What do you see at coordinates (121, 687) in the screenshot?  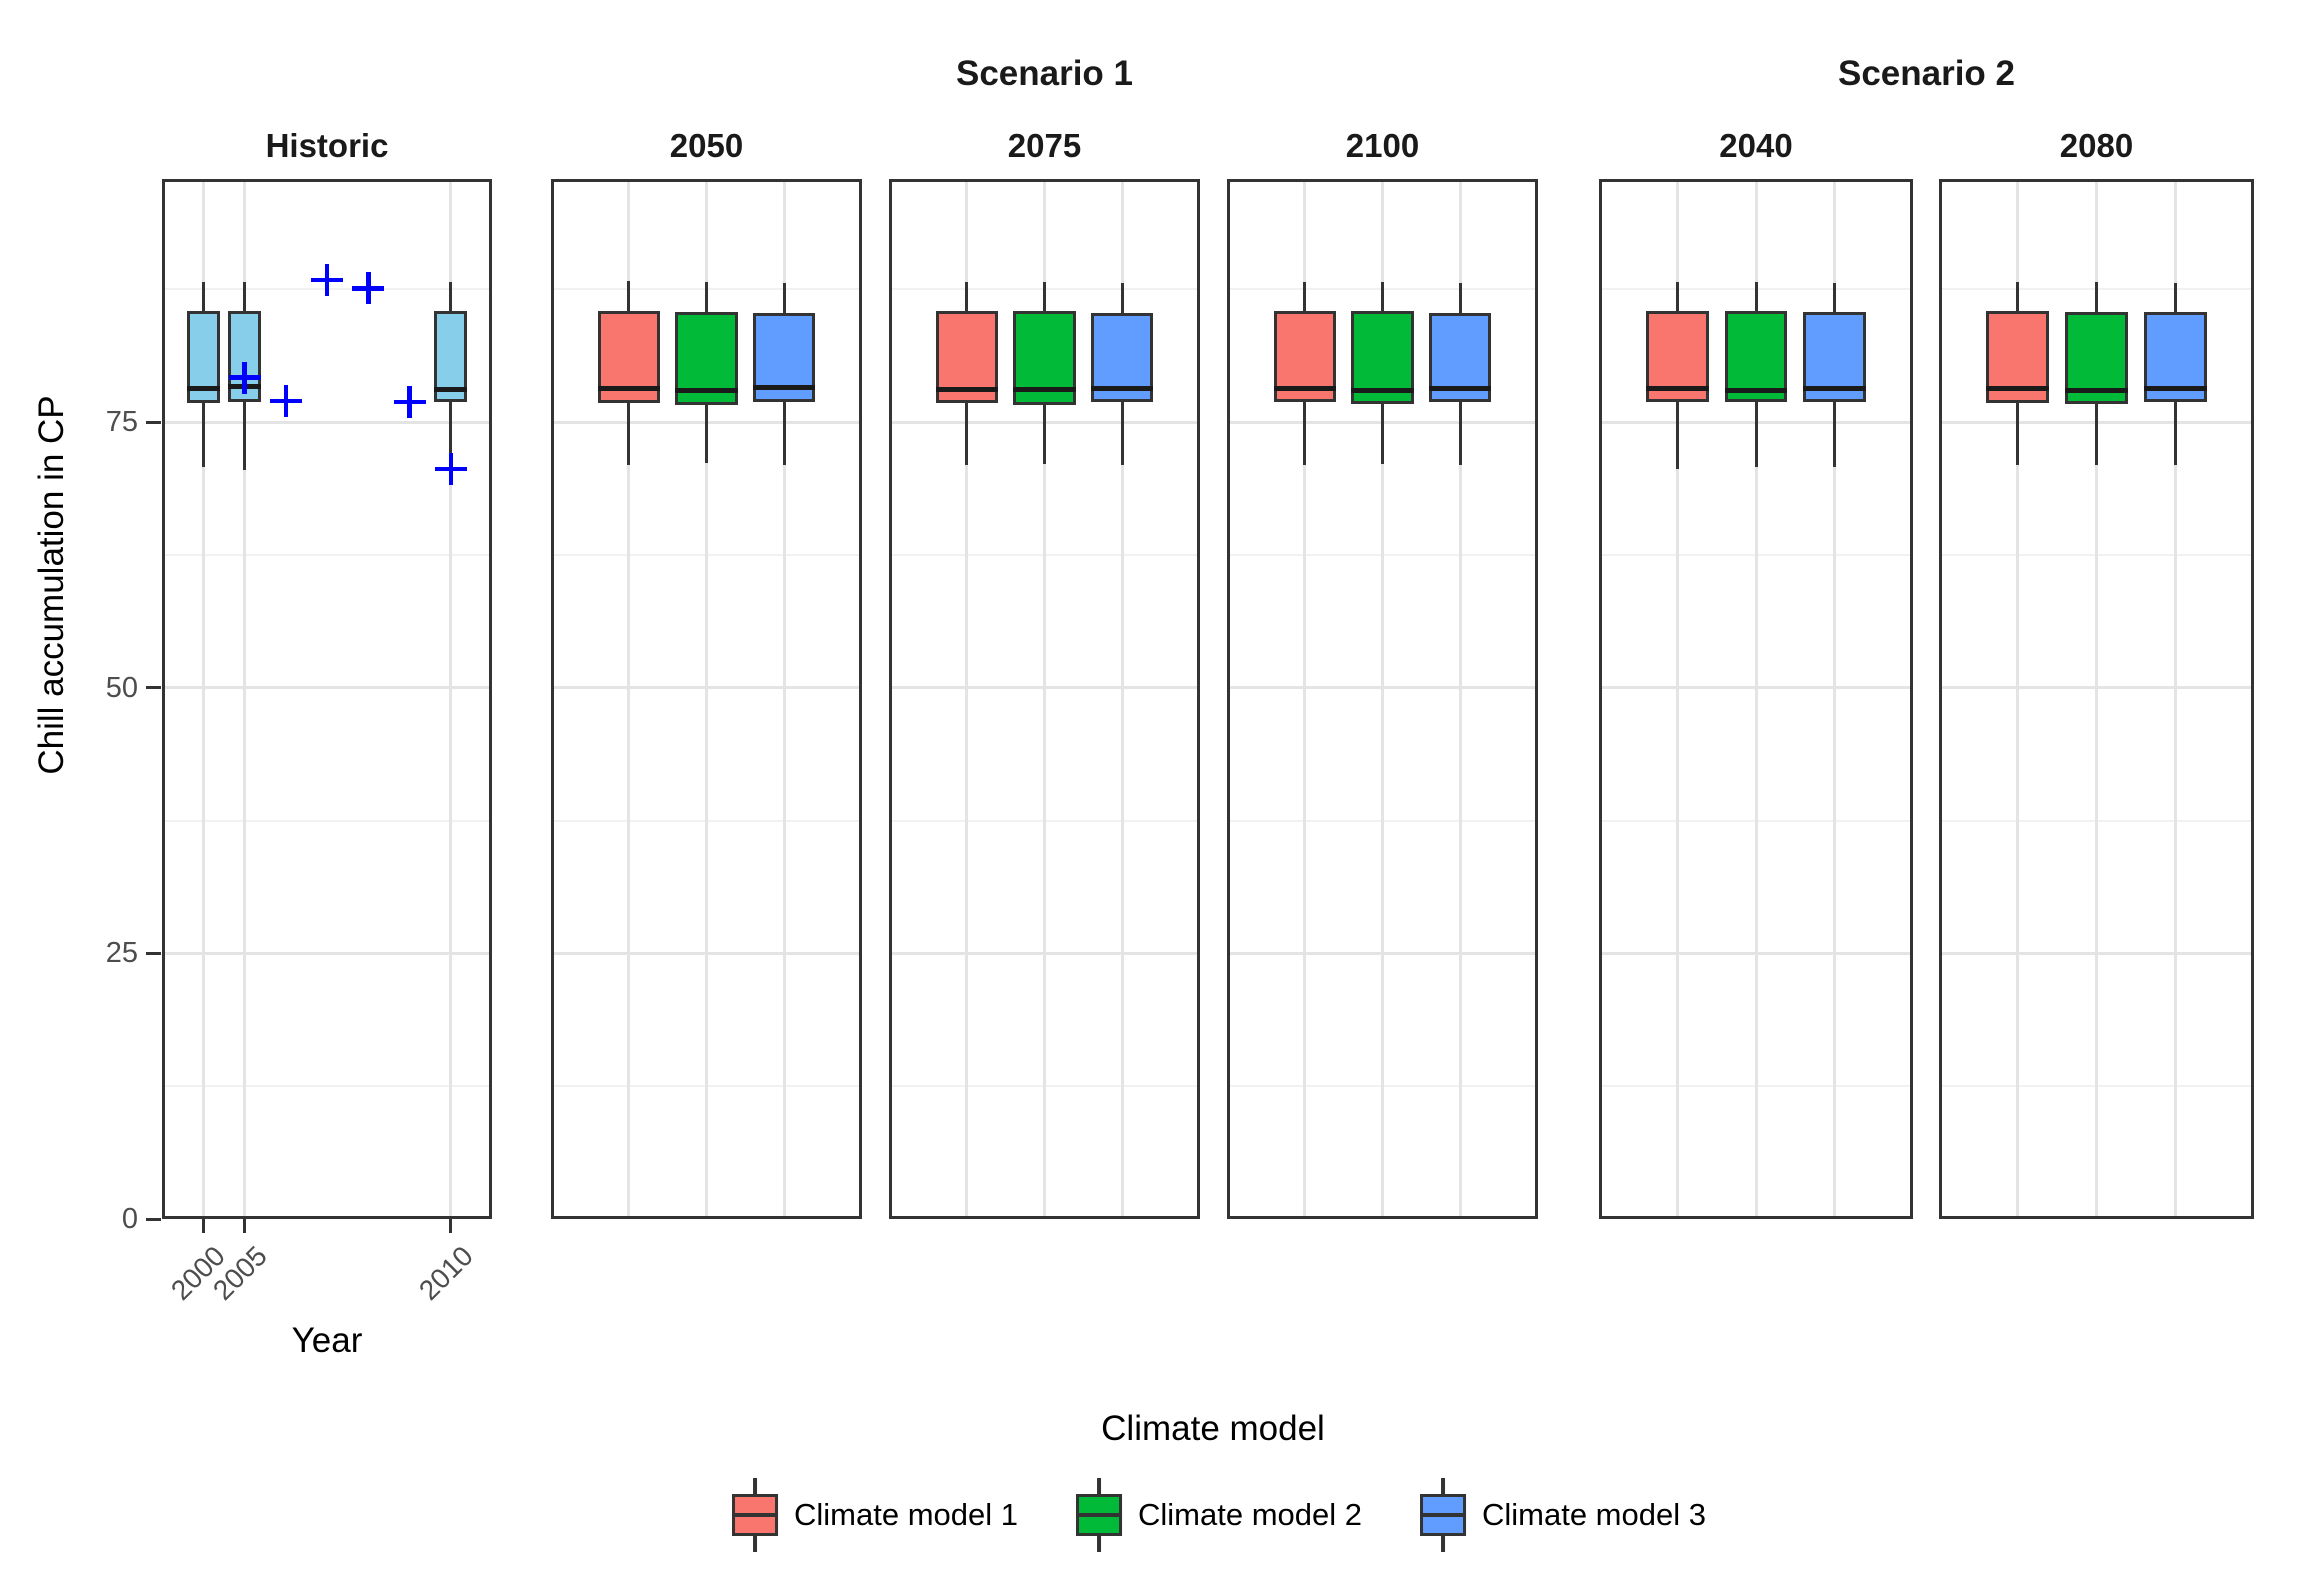 I see `y-tick-label-50: 50` at bounding box center [121, 687].